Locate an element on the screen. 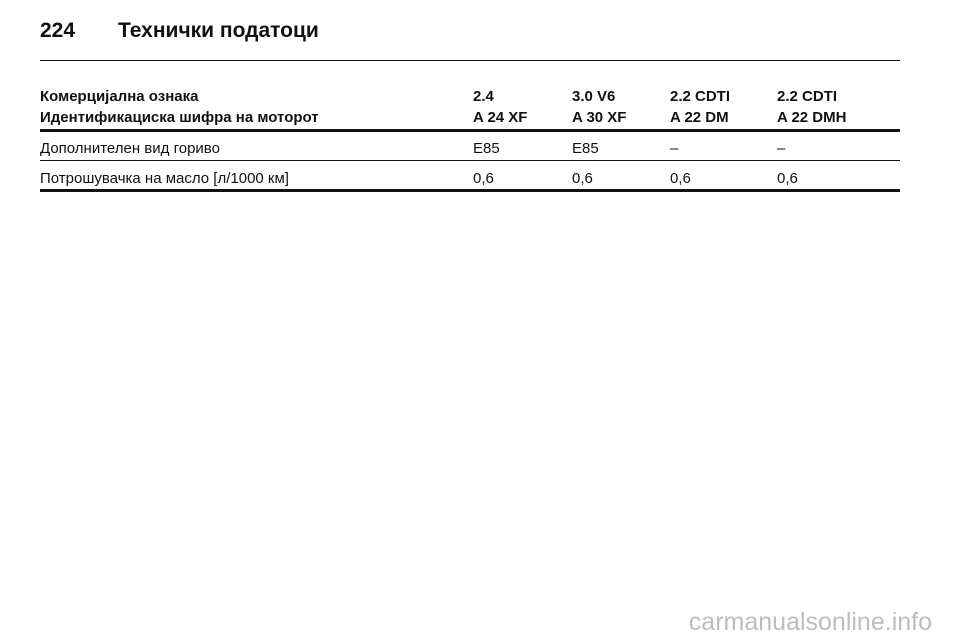  table-cell: 3.0 V6 is located at coordinates (594, 96).